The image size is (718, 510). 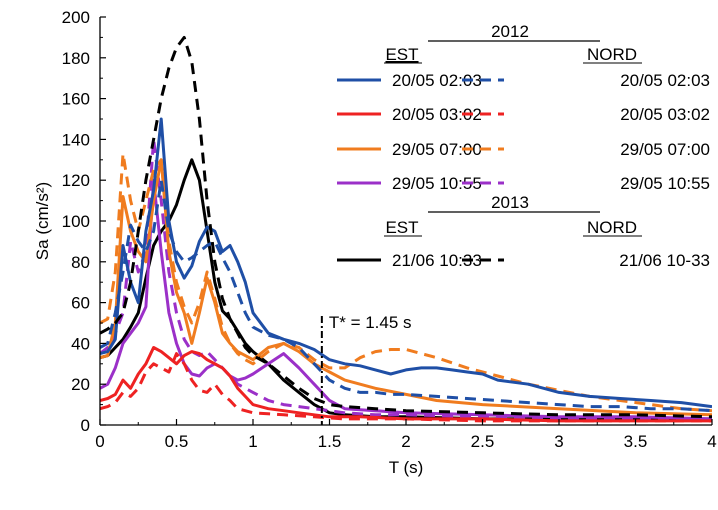 I want to click on legend-year-2013: 2013, so click(x=510, y=202).